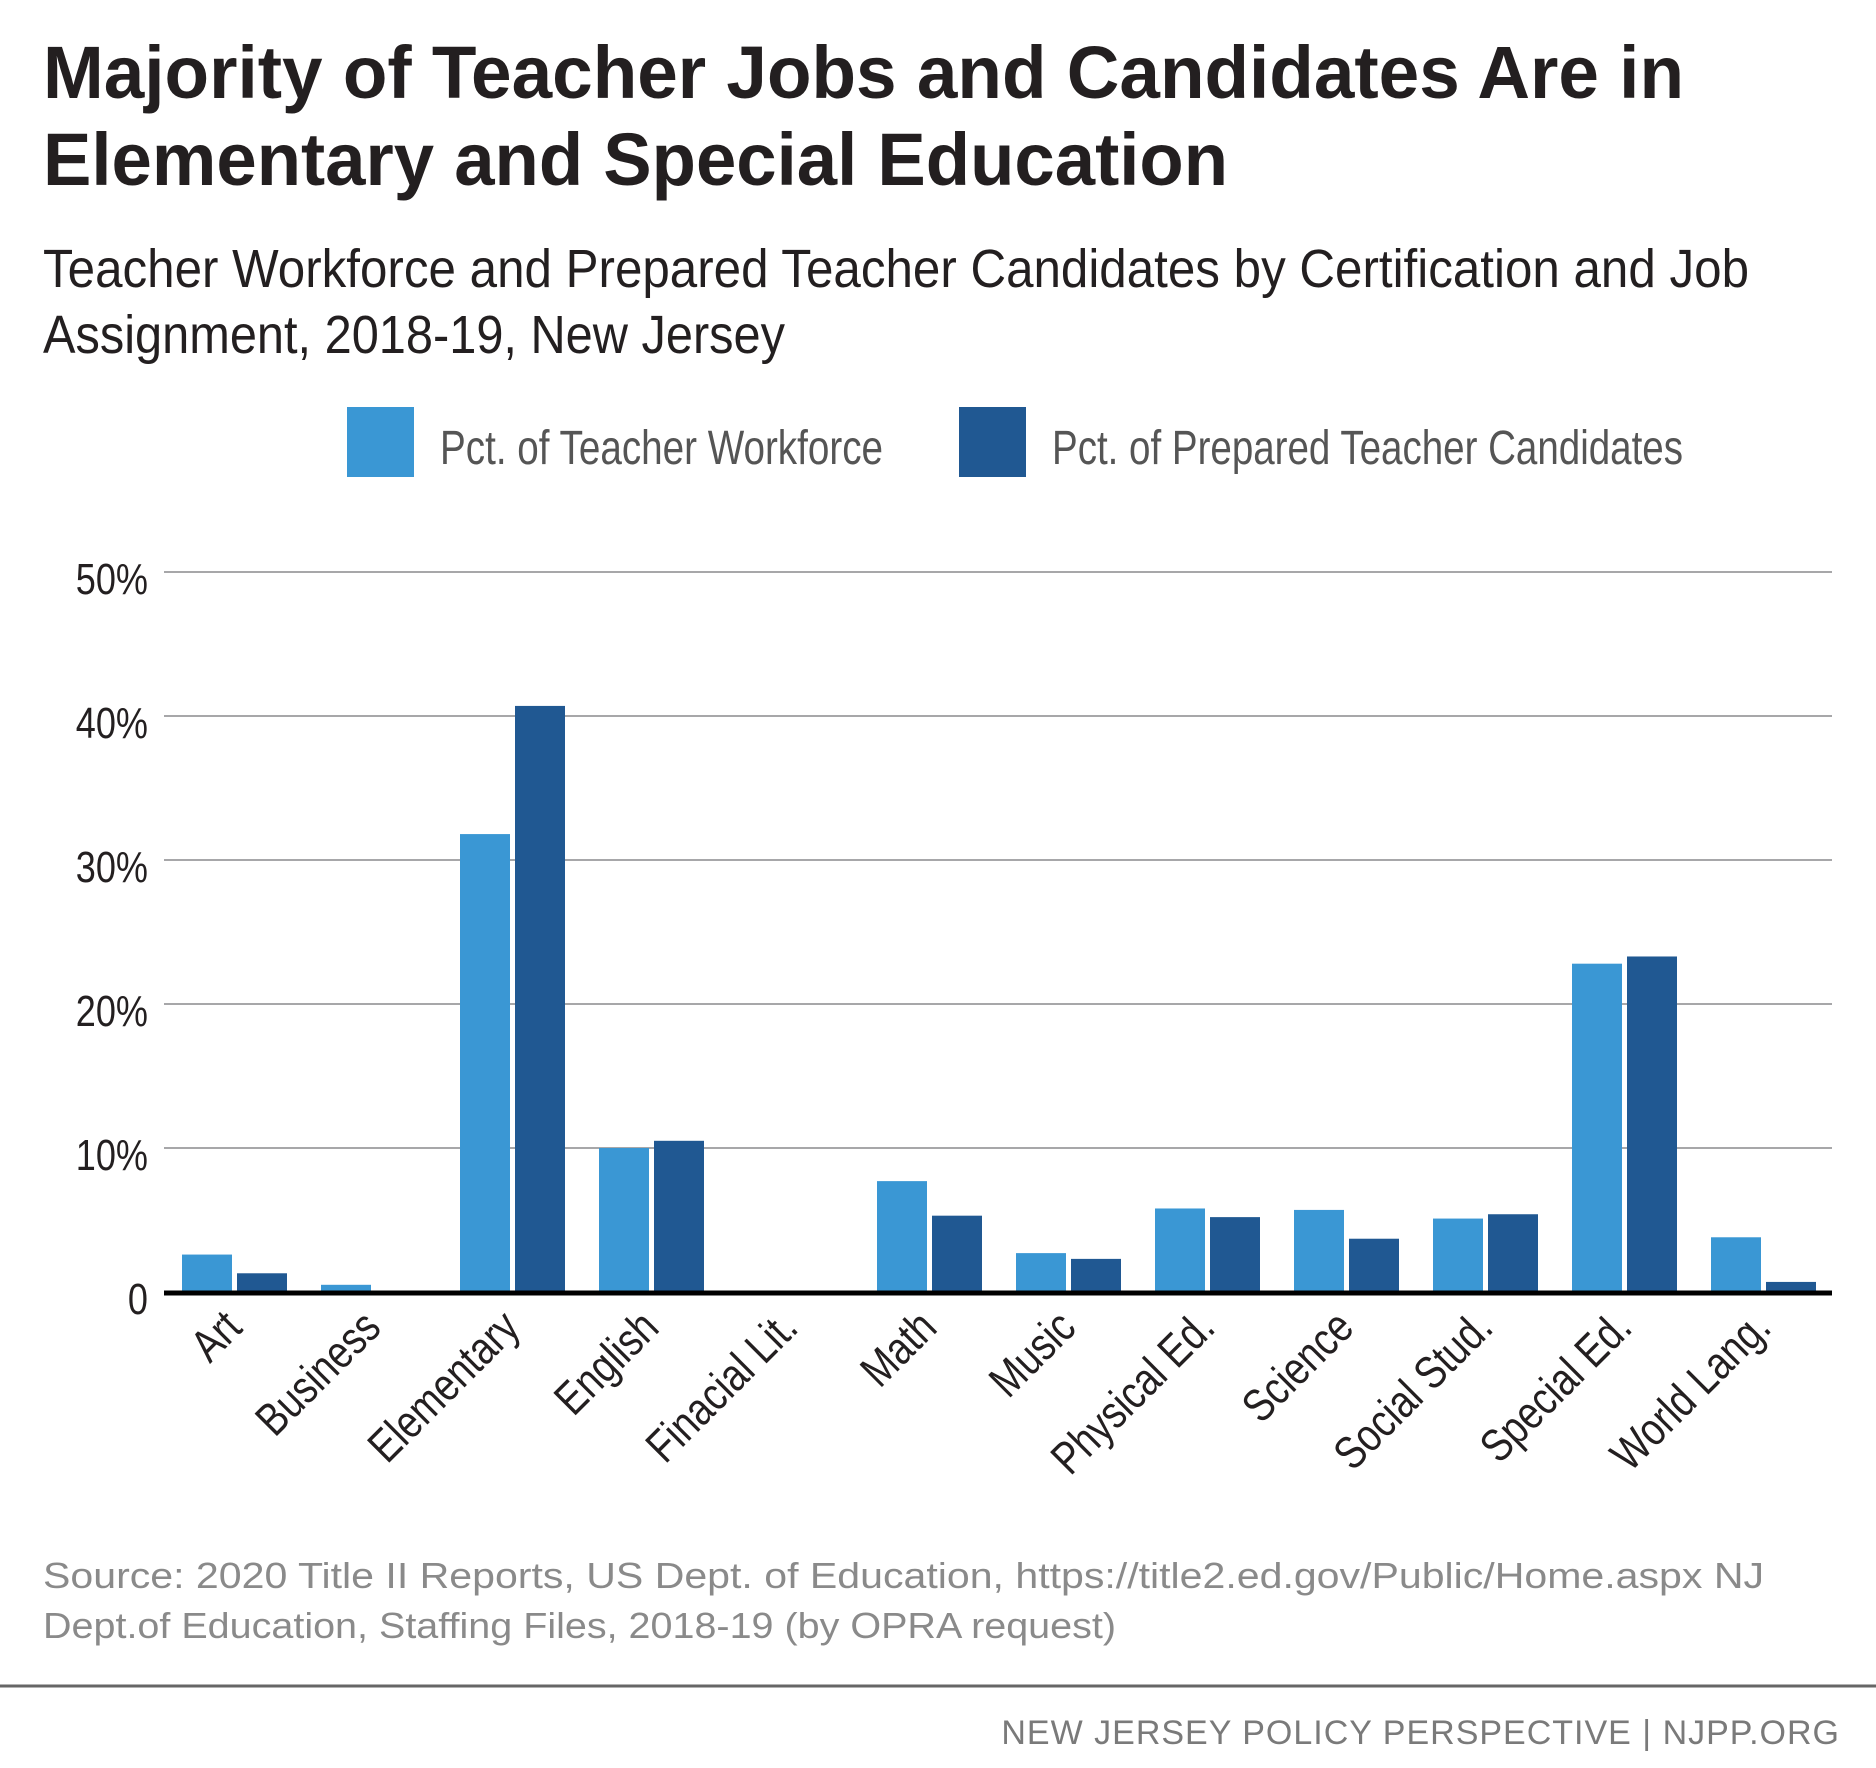 The width and height of the screenshot is (1876, 1768). What do you see at coordinates (216, 1335) in the screenshot?
I see `x-tick-label: Art` at bounding box center [216, 1335].